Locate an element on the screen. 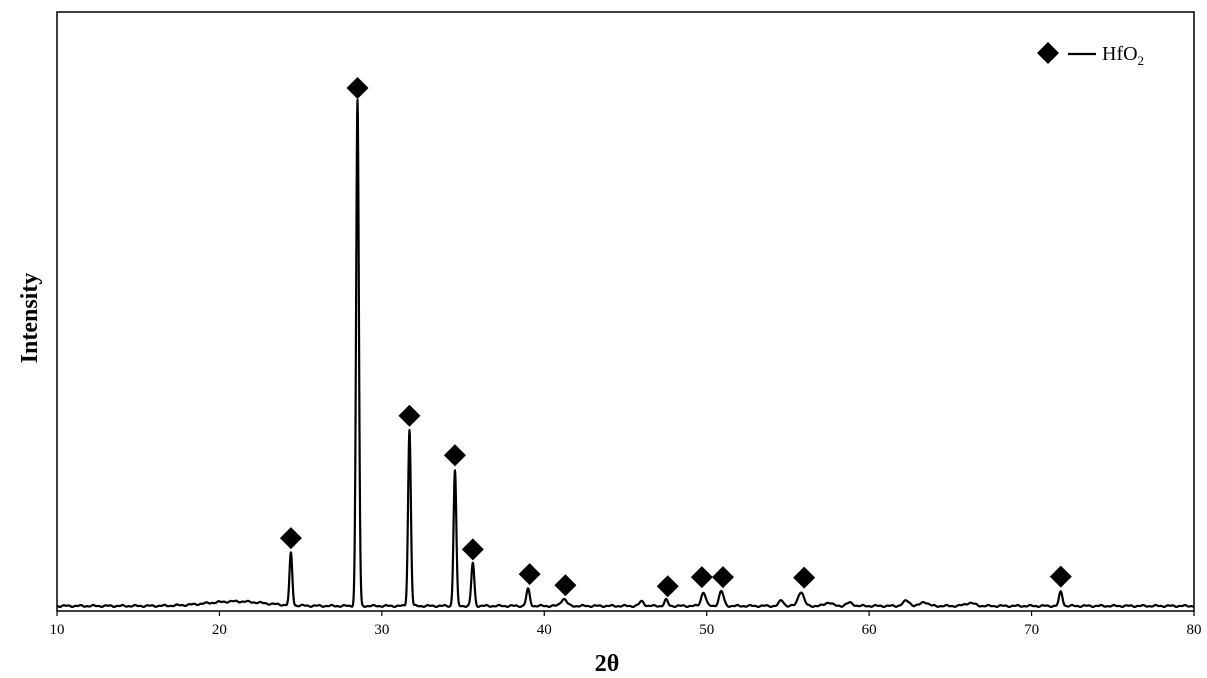  x-tick-label: 70 is located at coordinates (1031, 630).